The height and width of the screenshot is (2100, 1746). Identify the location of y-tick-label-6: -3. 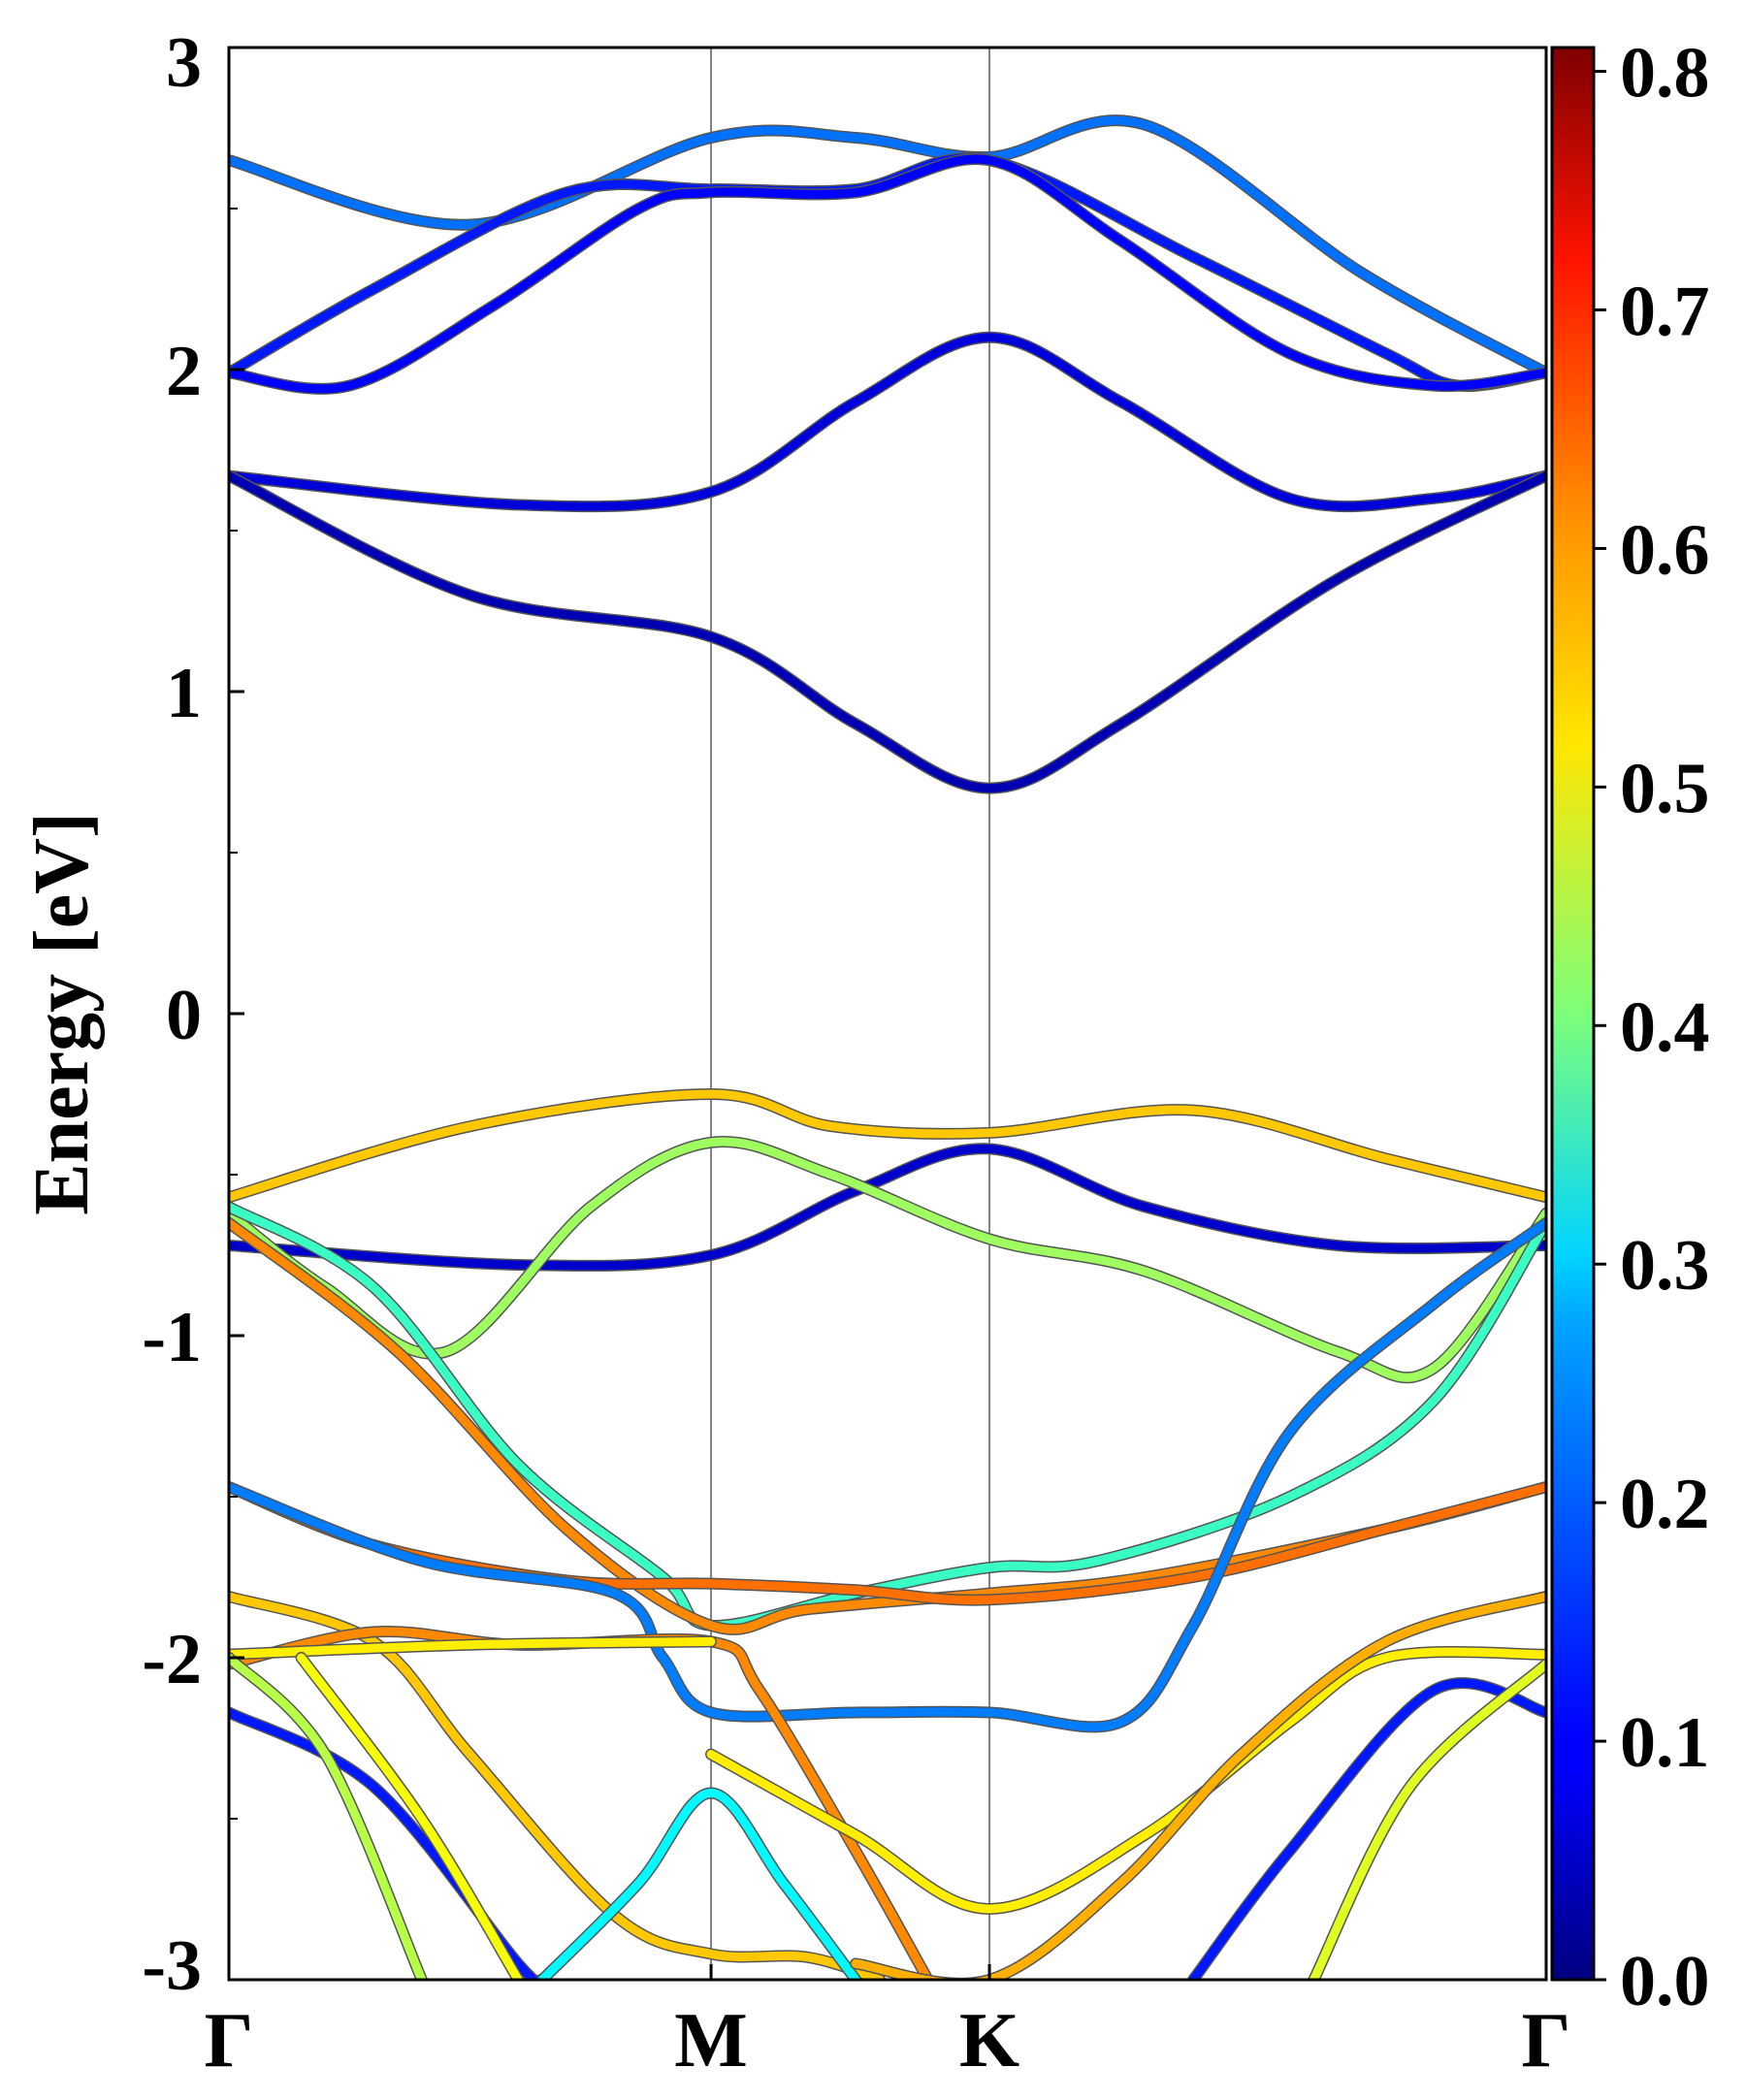
(172, 1966).